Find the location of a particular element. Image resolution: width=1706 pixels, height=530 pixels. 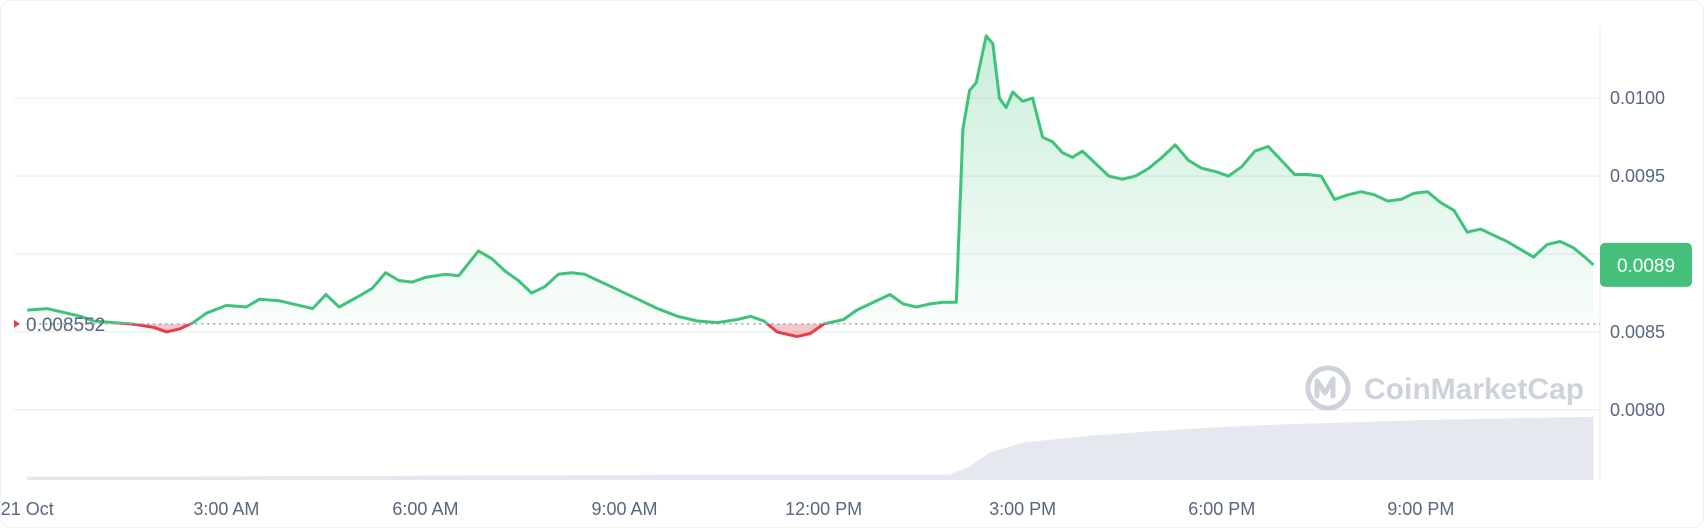

volume-area is located at coordinates (810, 448).